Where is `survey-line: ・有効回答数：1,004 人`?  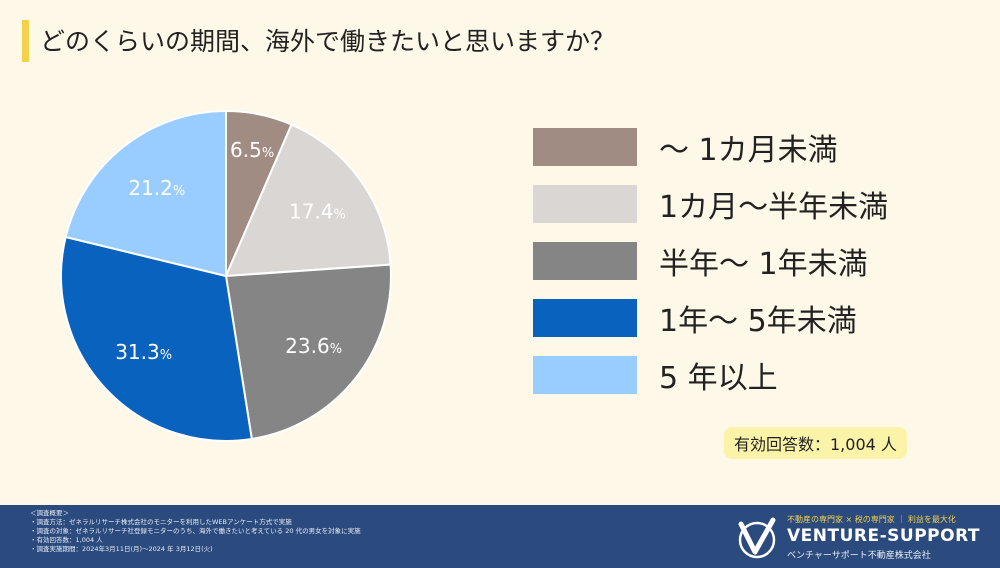
survey-line: ・有効回答数：1,004 人 is located at coordinates (66, 540).